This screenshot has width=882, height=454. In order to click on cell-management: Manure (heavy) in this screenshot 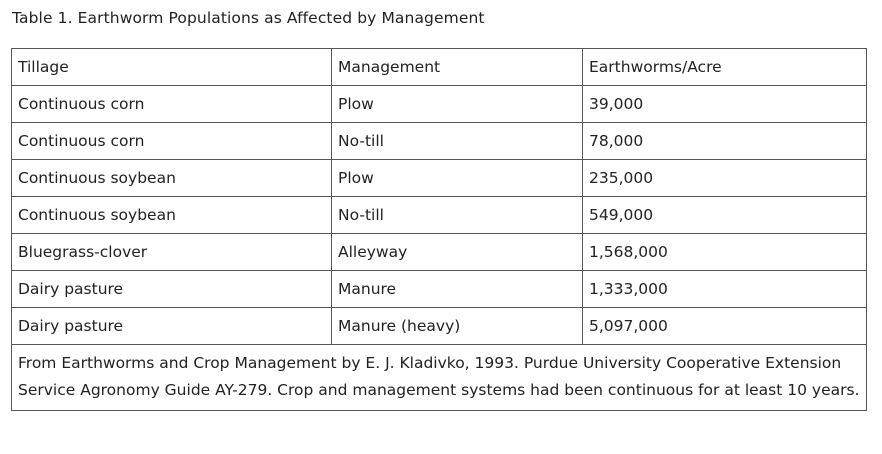, I will do `click(457, 326)`.